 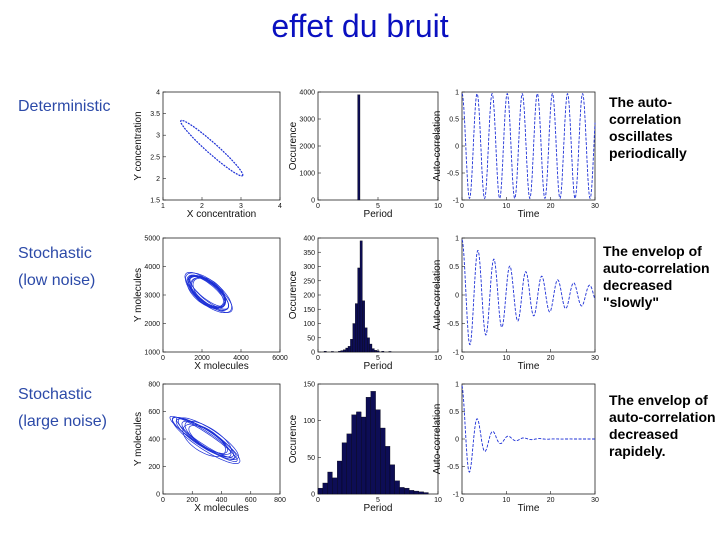 What do you see at coordinates (155, 201) in the screenshot?
I see `y-tick-label: 1.5` at bounding box center [155, 201].